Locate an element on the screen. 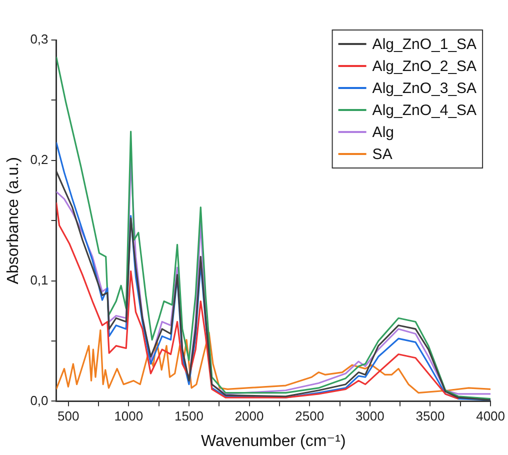 The width and height of the screenshot is (508, 455). legend-label: Alg_ZnO_3_SA is located at coordinates (424, 89).